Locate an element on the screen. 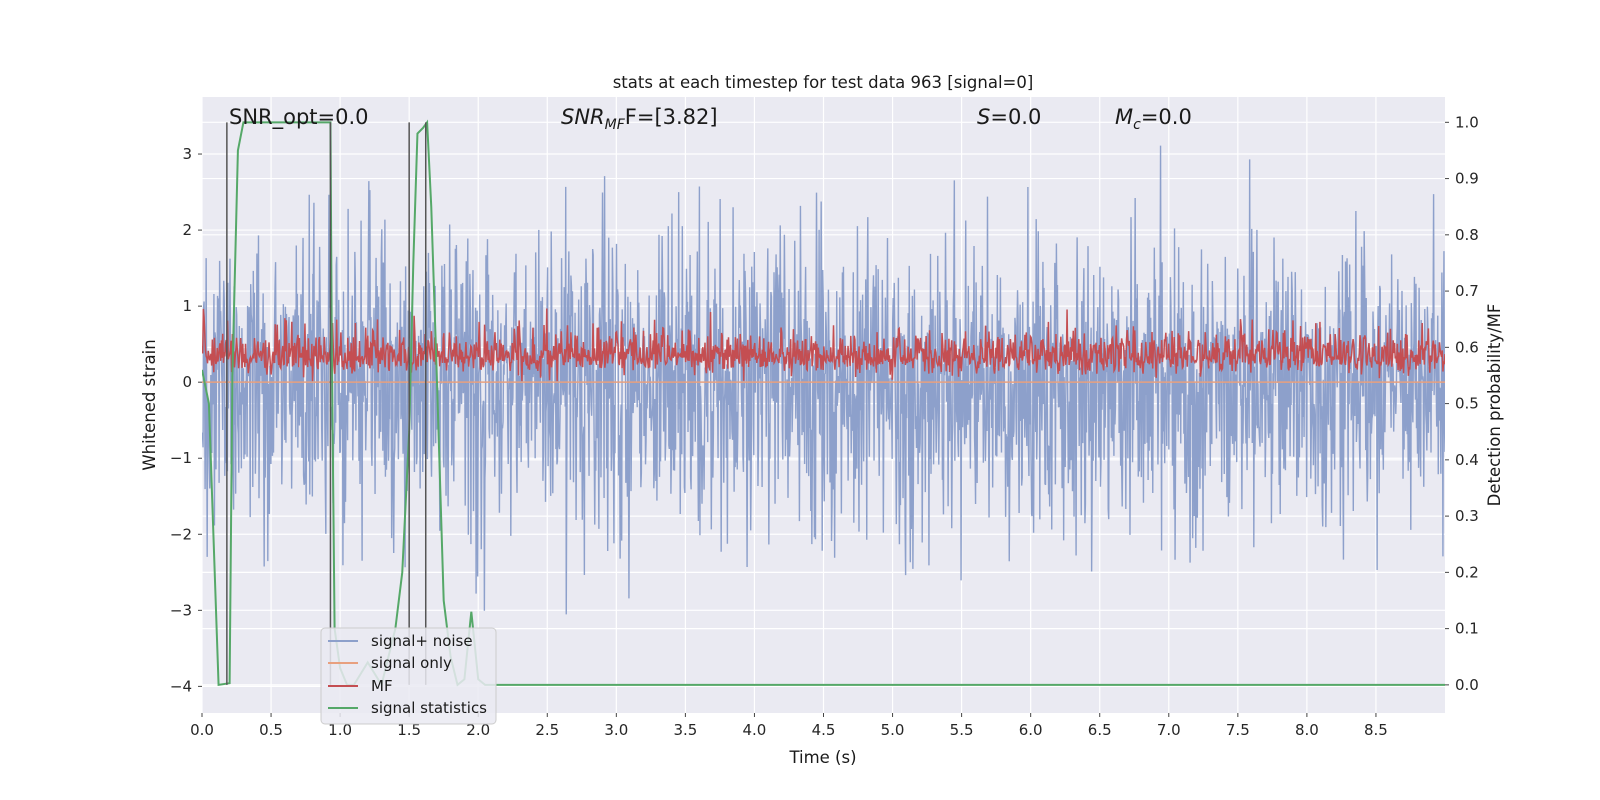 Image resolution: width=1600 pixels, height=800 pixels. mc-symbol: M is located at coordinates (1124, 117).